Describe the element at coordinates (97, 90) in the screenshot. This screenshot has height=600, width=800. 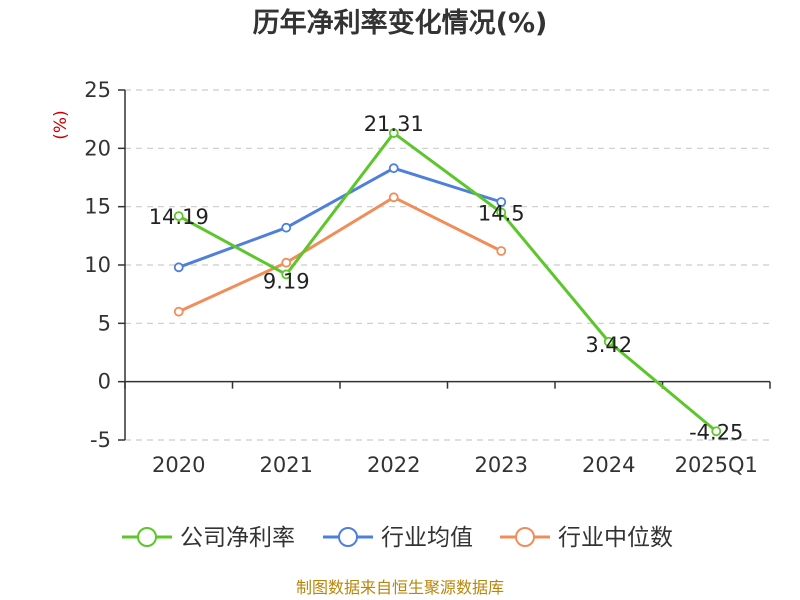
I see `y-tick-label: 25` at that location.